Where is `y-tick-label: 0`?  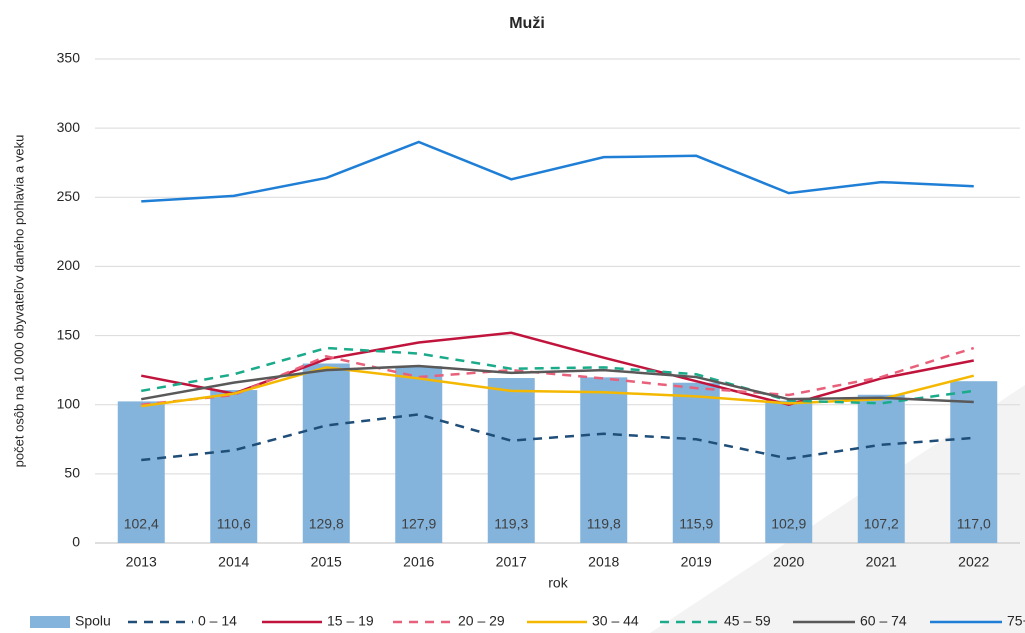
y-tick-label: 0 is located at coordinates (76, 542).